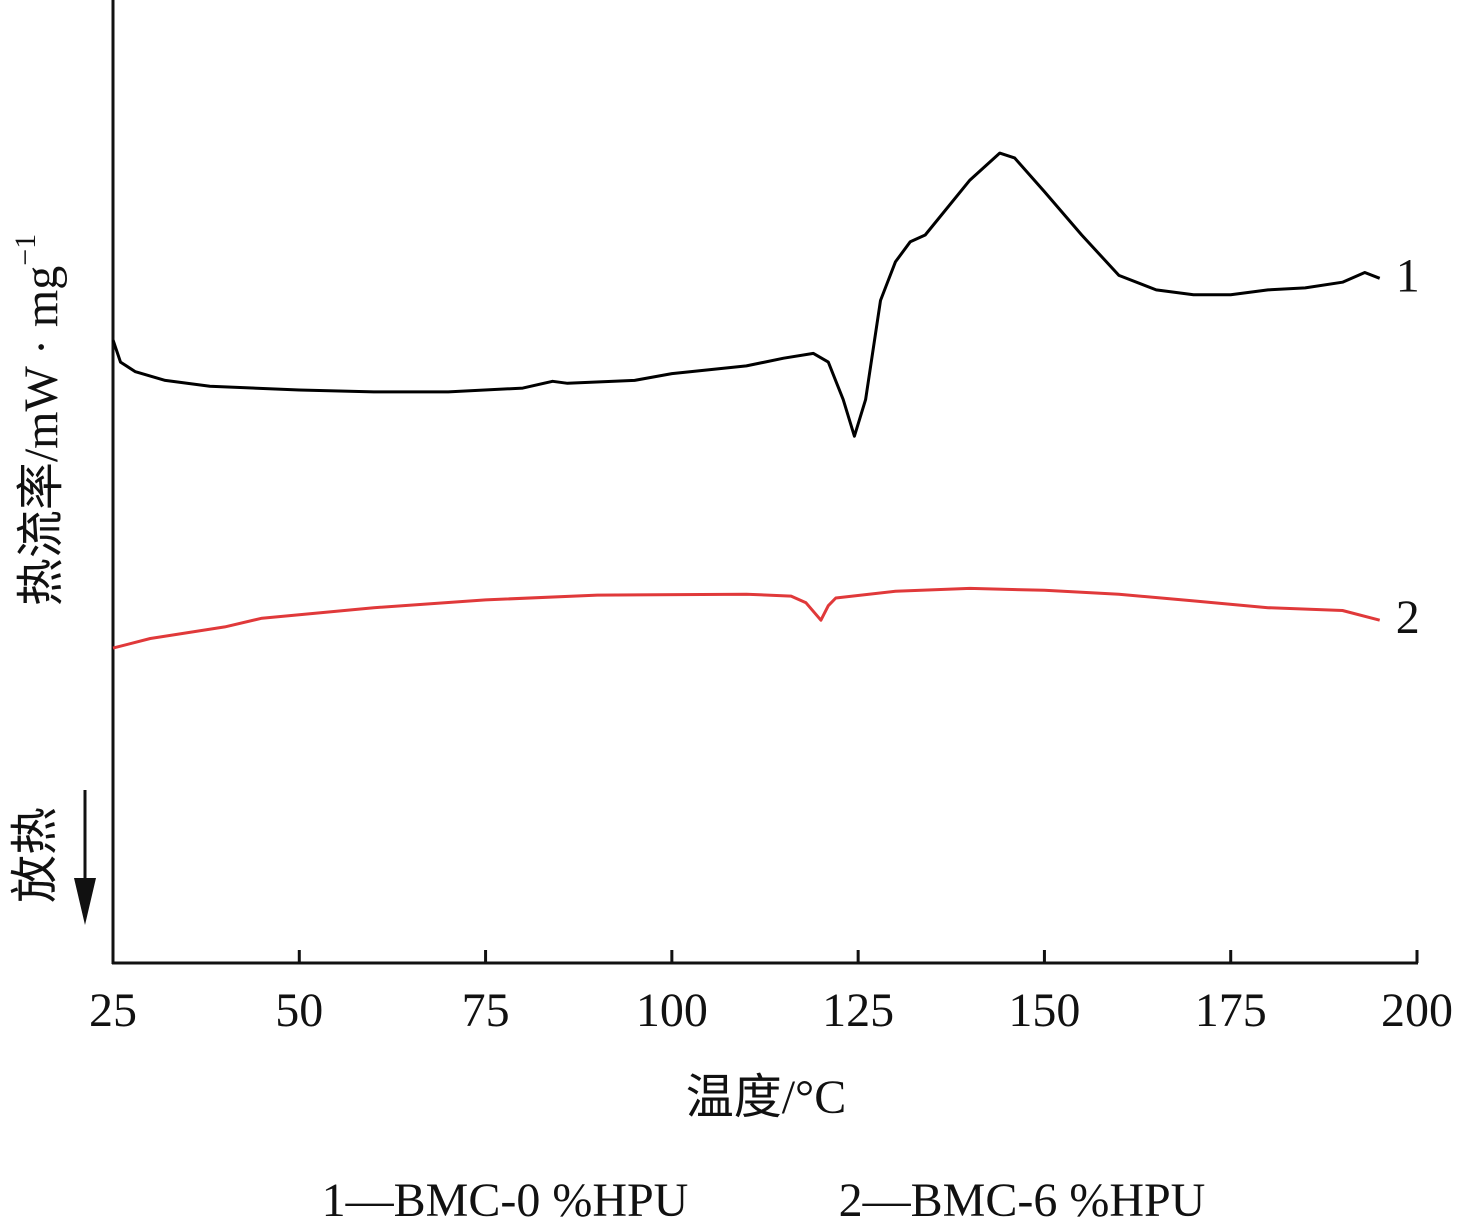 The width and height of the screenshot is (1460, 1228). Describe the element at coordinates (858, 1010) in the screenshot. I see `x-tick-label: 125` at that location.